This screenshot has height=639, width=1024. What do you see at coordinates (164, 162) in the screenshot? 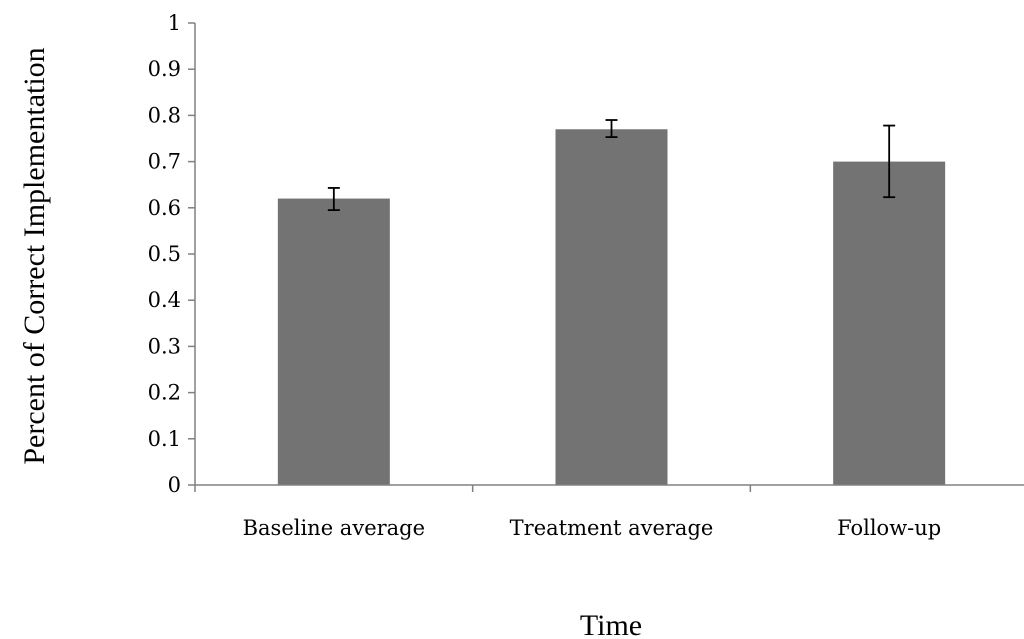
I see `y-tick-label: 0.7` at bounding box center [164, 162].